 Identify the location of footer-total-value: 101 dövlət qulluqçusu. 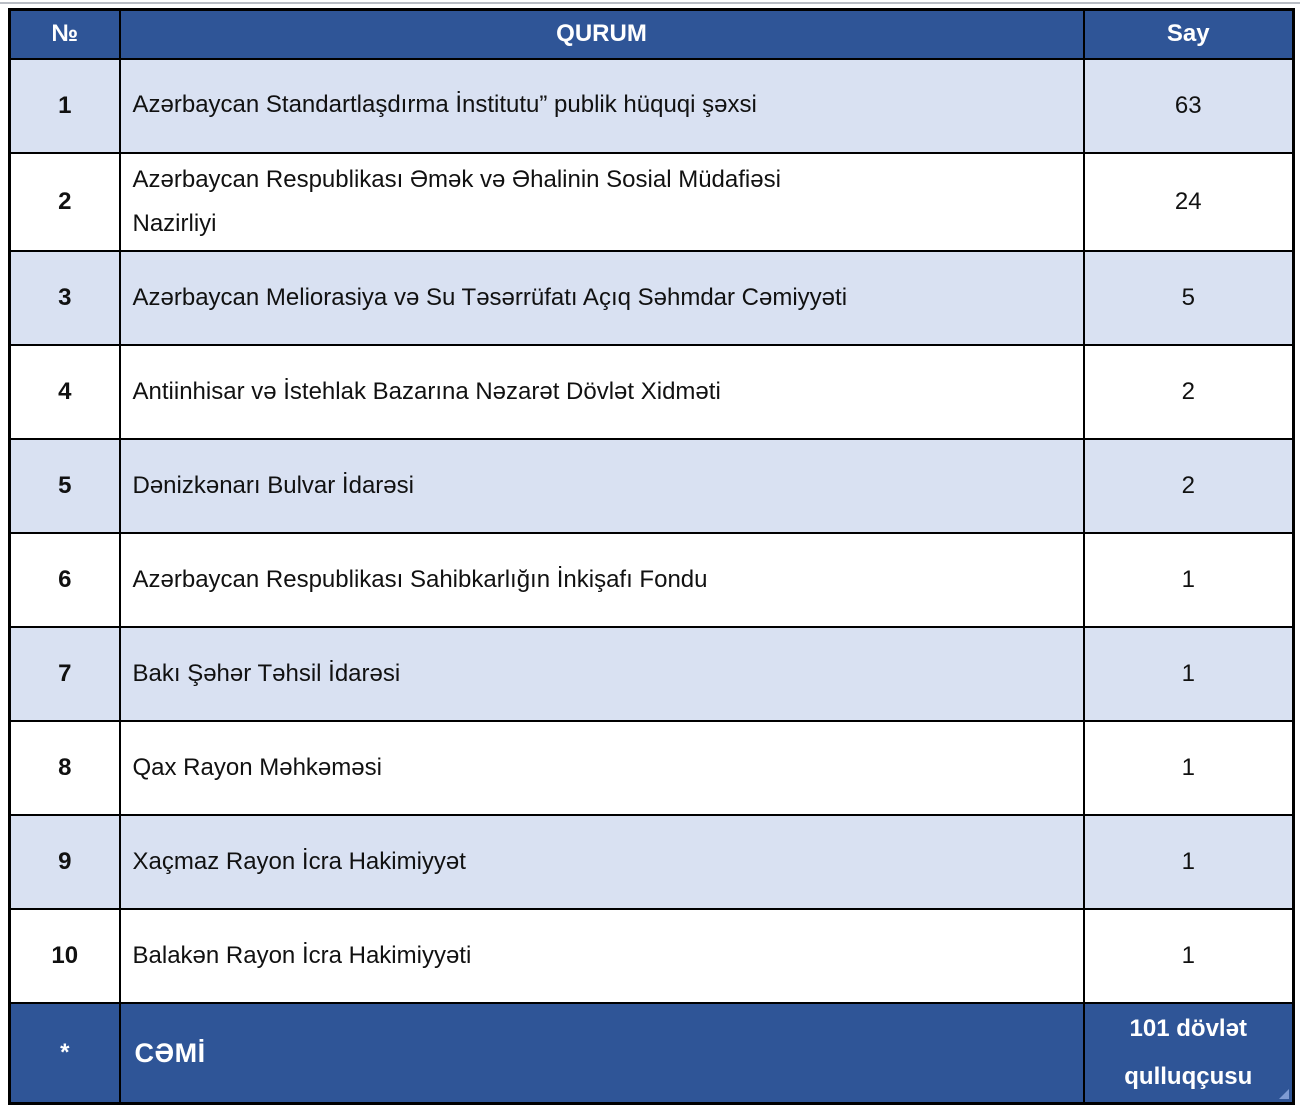
(1188, 1053).